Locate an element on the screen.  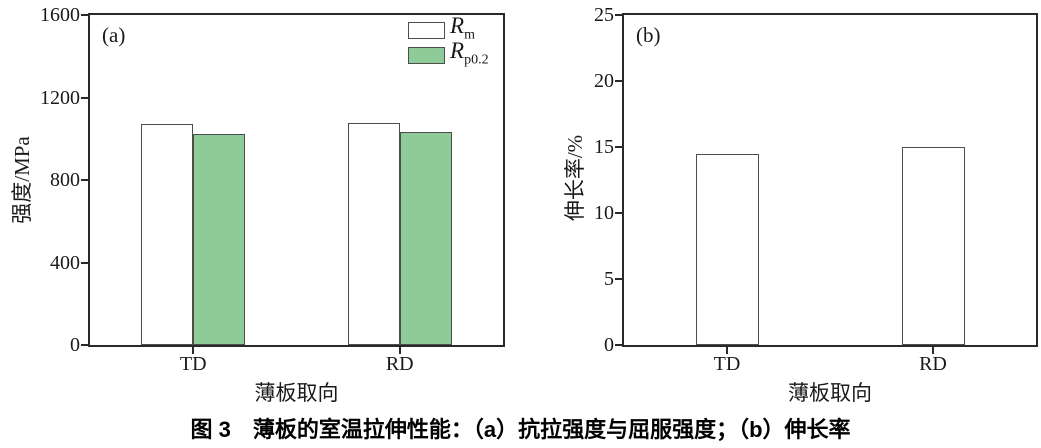
legend-swatch-rp02 is located at coordinates (426, 55).